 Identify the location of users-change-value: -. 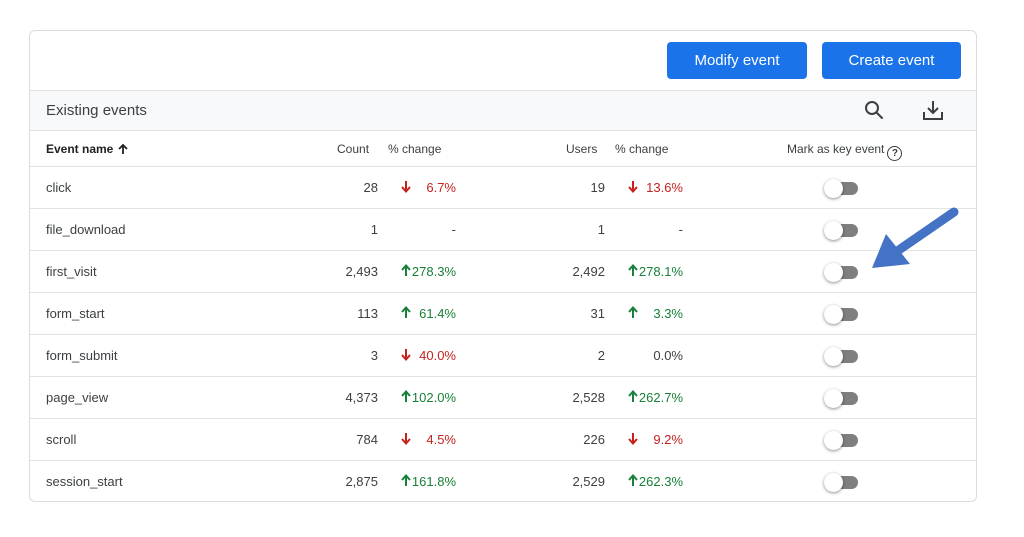
(680, 229).